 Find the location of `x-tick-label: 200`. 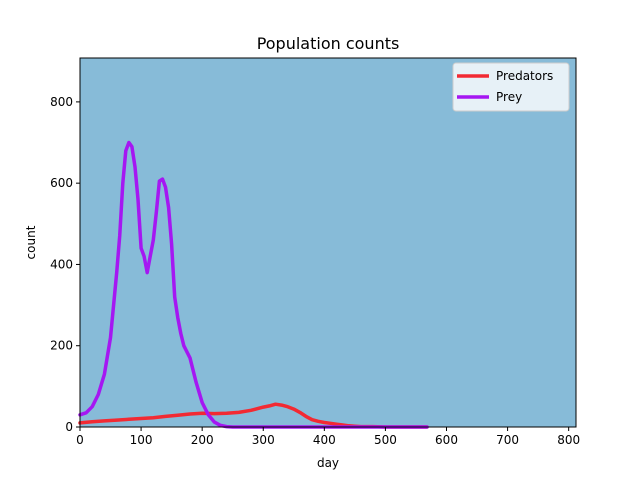

x-tick-label: 200 is located at coordinates (202, 440).